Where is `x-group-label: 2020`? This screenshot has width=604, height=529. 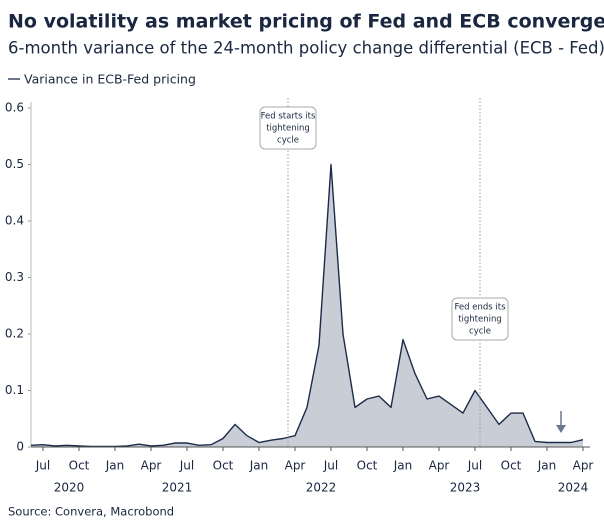
x-group-label: 2020 is located at coordinates (69, 488).